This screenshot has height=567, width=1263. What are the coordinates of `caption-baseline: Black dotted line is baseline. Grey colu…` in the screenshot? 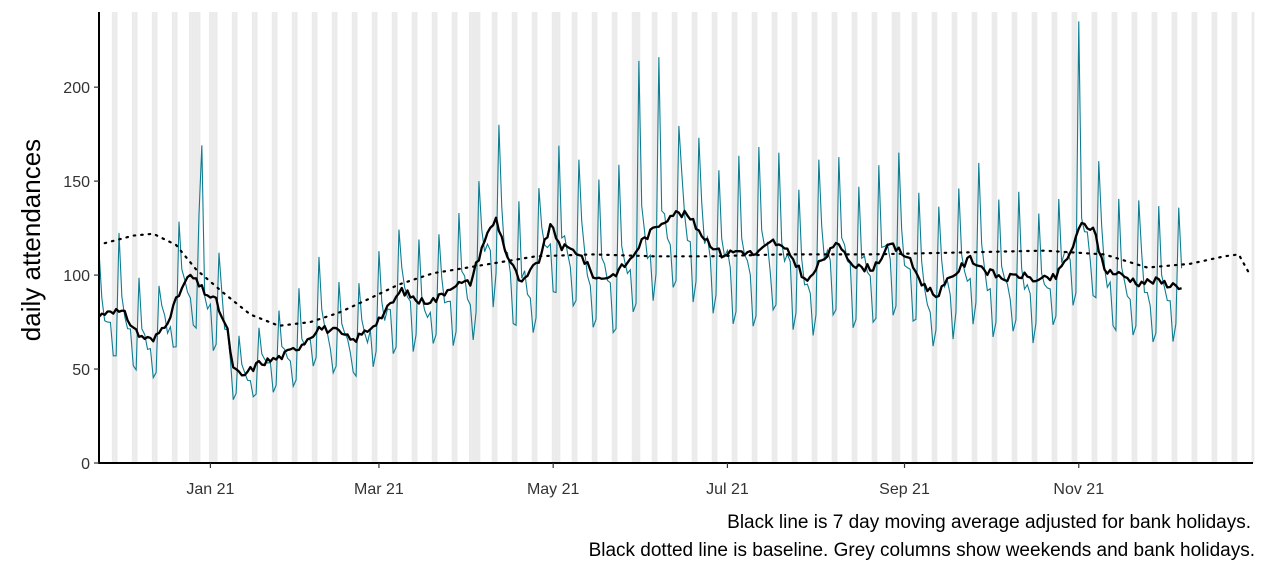 It's located at (921, 550).